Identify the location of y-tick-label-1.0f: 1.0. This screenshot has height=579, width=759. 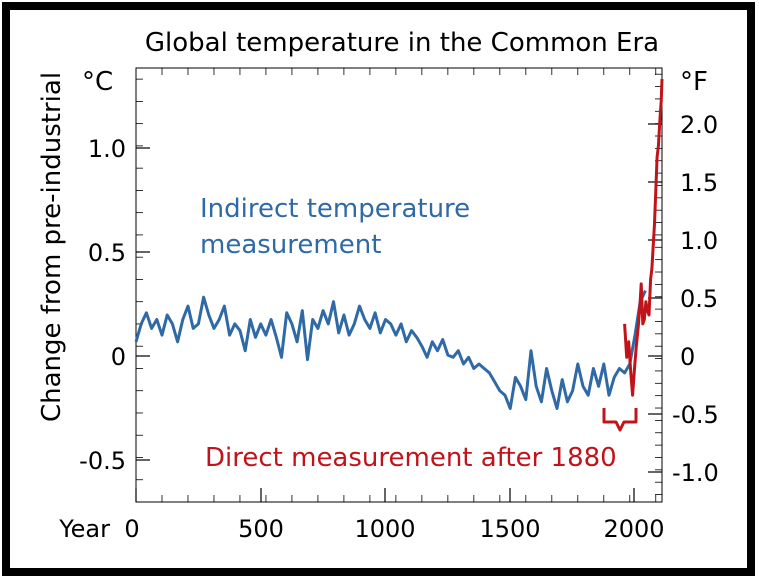
(699, 241).